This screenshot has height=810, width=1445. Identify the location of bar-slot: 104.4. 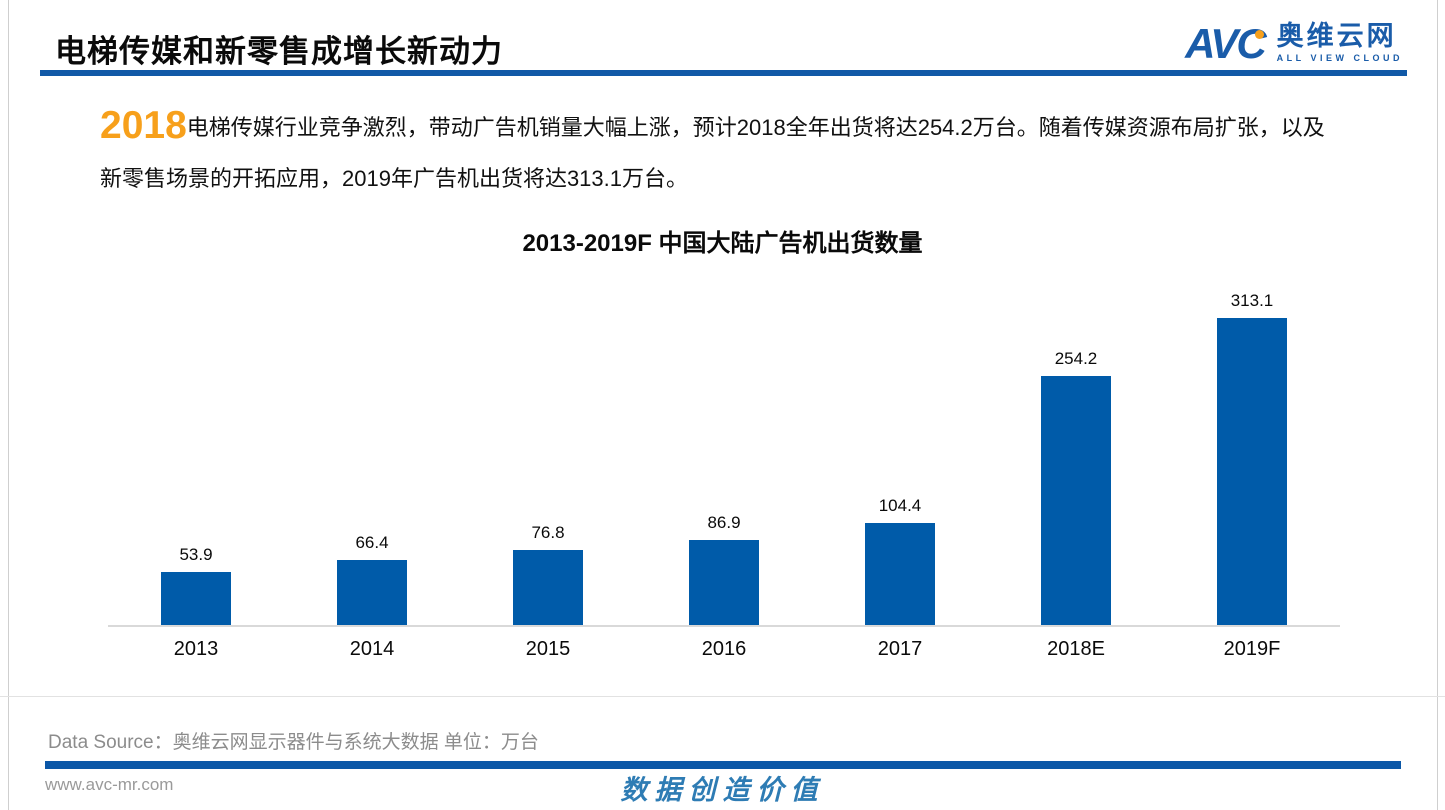
(900, 560).